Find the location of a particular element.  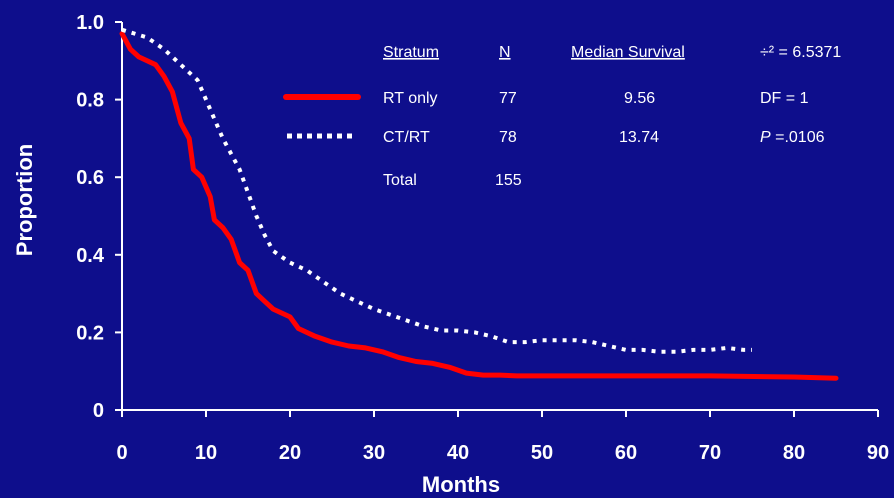

y-tick-label: 0.4 is located at coordinates (90, 256).